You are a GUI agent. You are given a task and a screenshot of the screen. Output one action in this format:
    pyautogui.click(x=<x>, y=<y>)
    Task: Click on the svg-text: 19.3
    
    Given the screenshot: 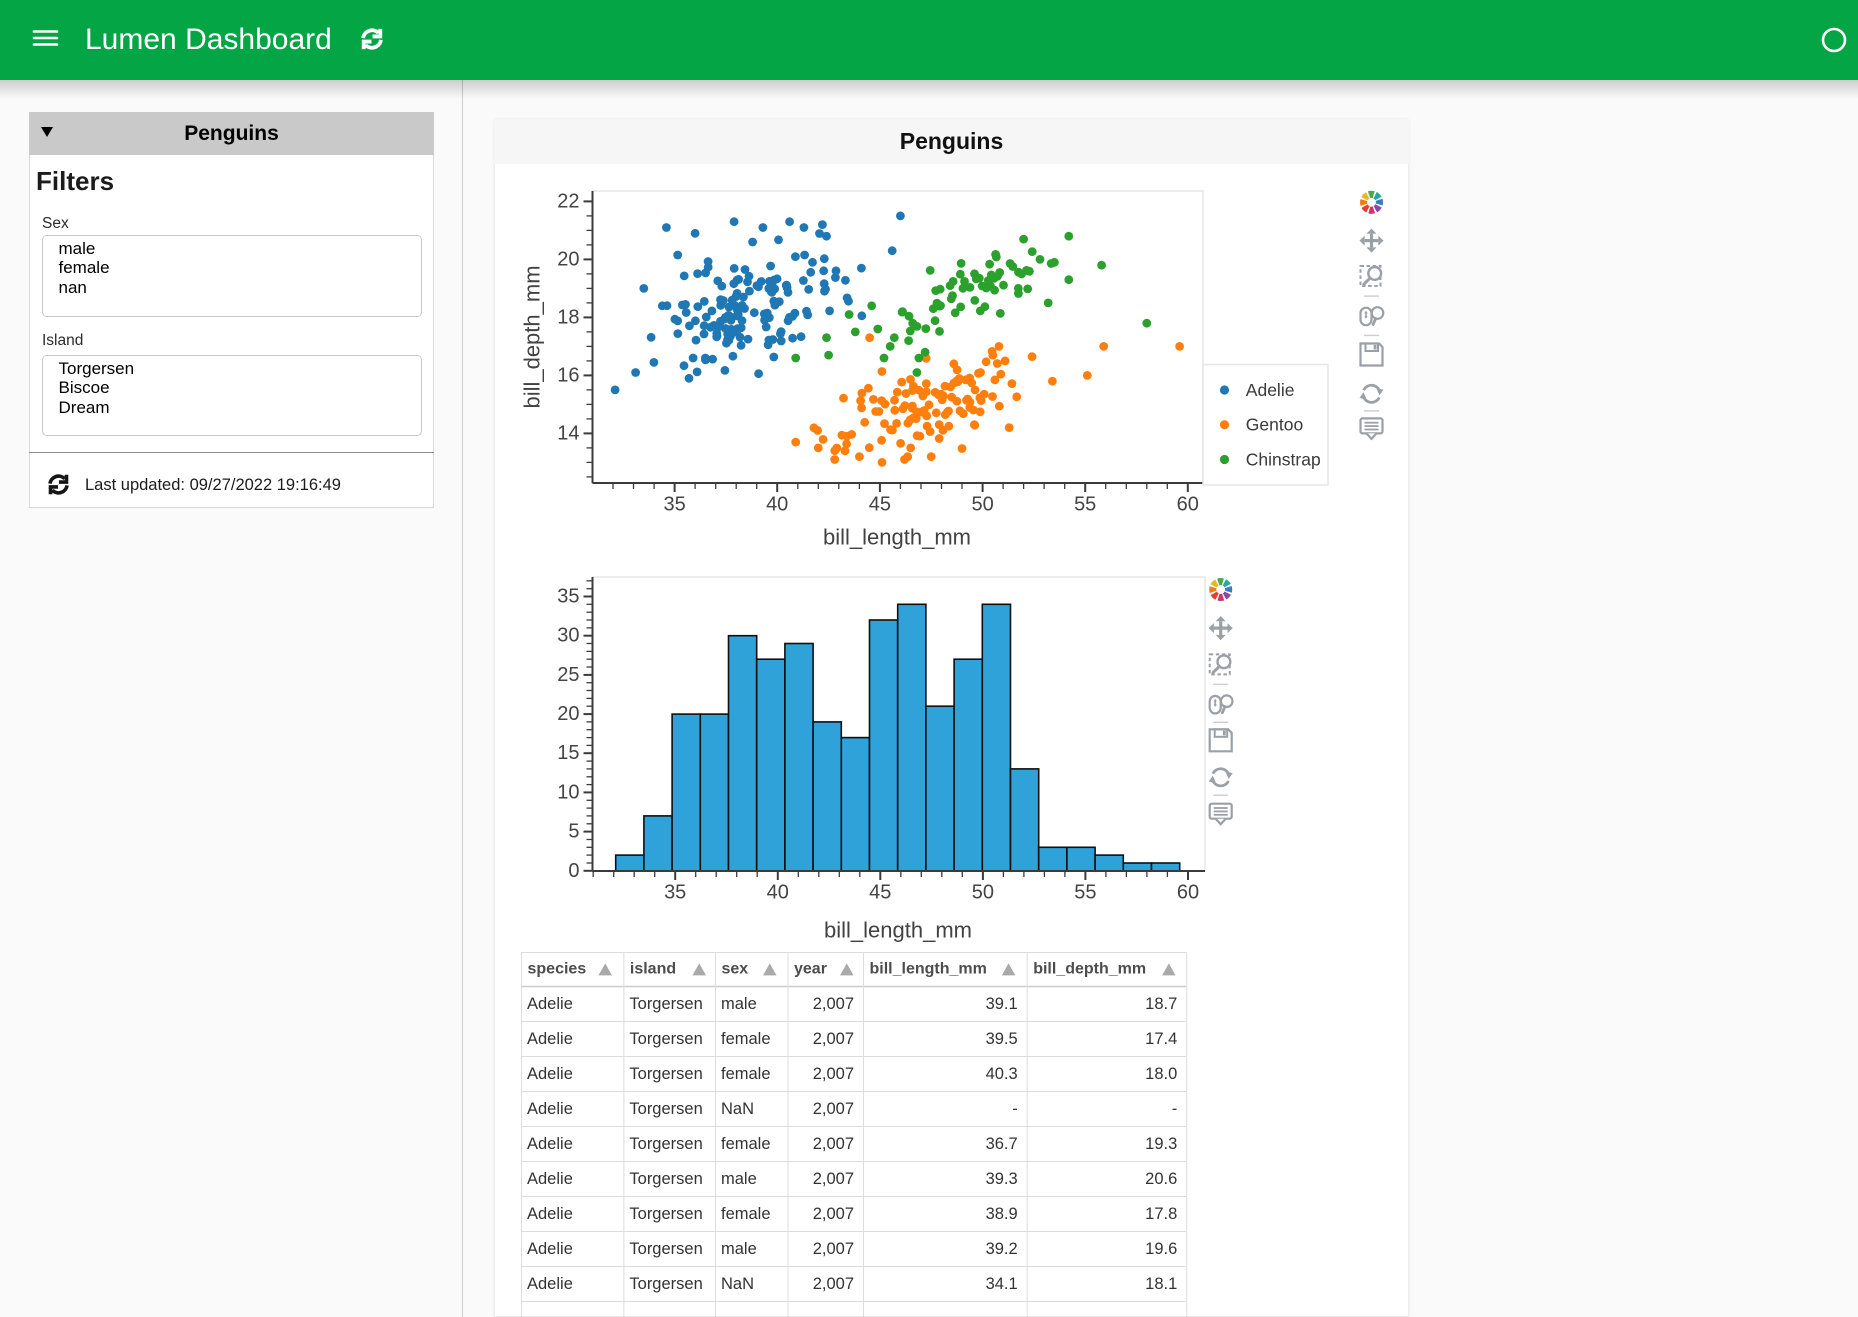 What is the action you would take?
    pyautogui.click(x=1161, y=1144)
    